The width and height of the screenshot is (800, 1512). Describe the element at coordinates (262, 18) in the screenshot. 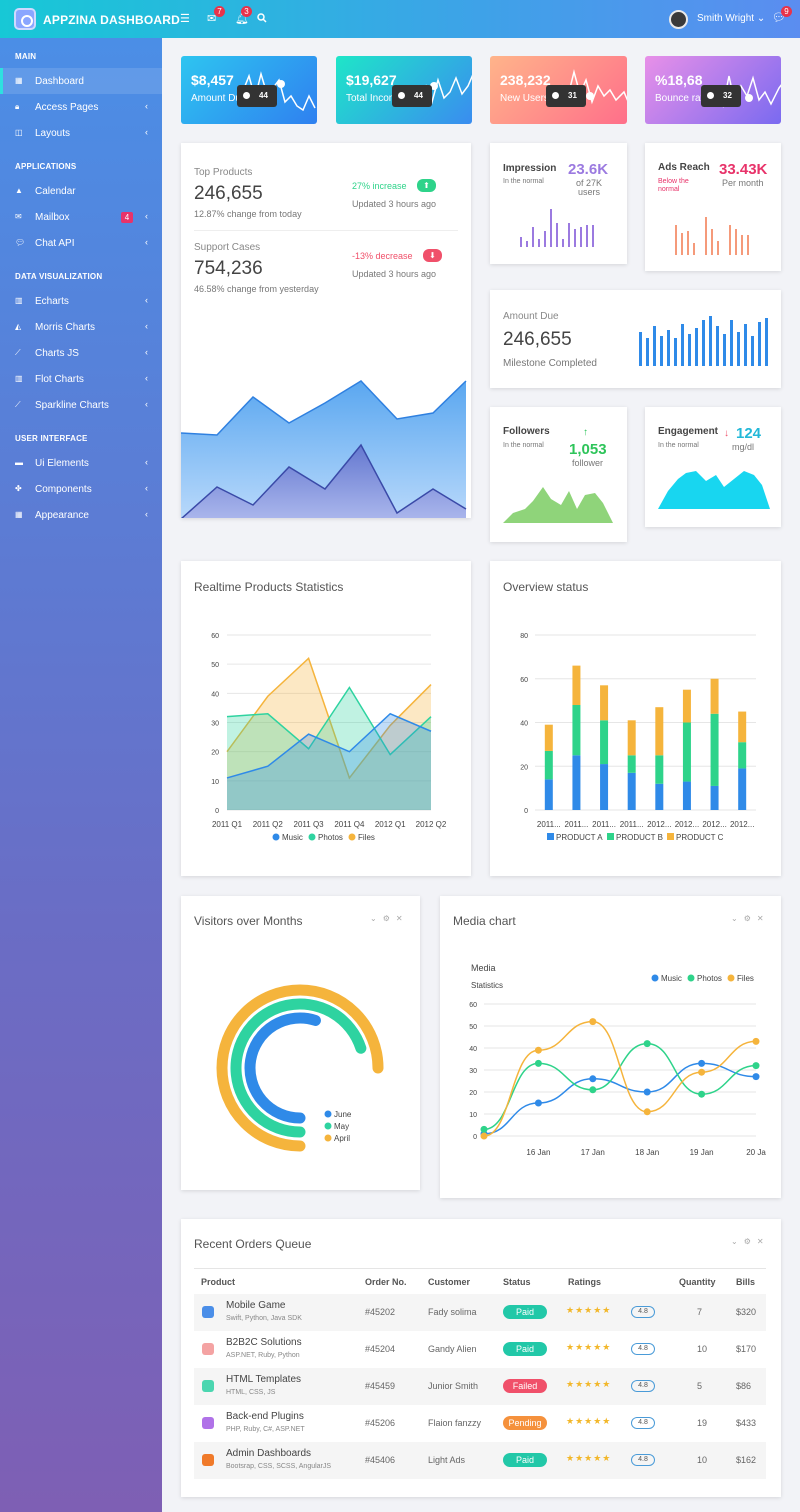

I see `search-icon` at that location.